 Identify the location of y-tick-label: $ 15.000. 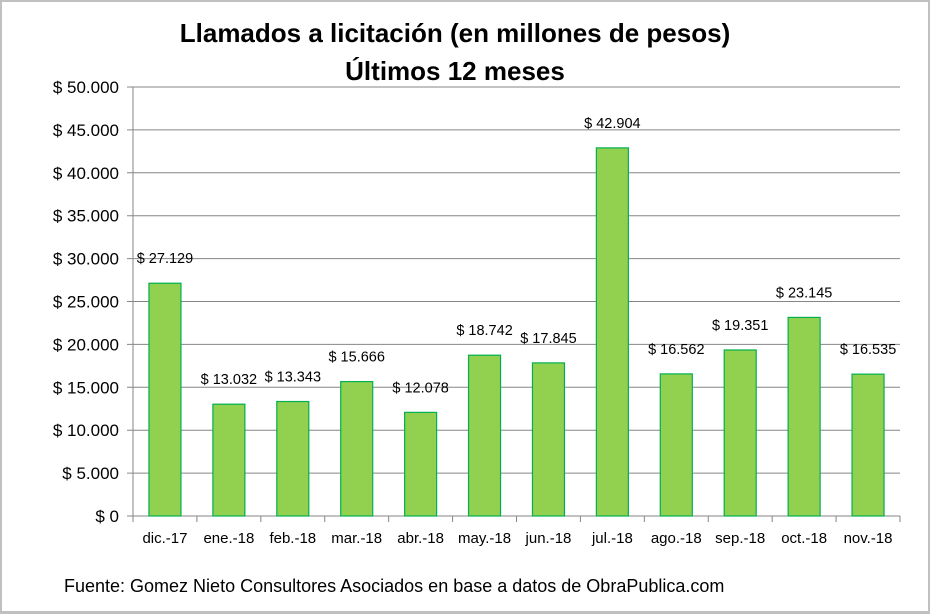
(86, 387).